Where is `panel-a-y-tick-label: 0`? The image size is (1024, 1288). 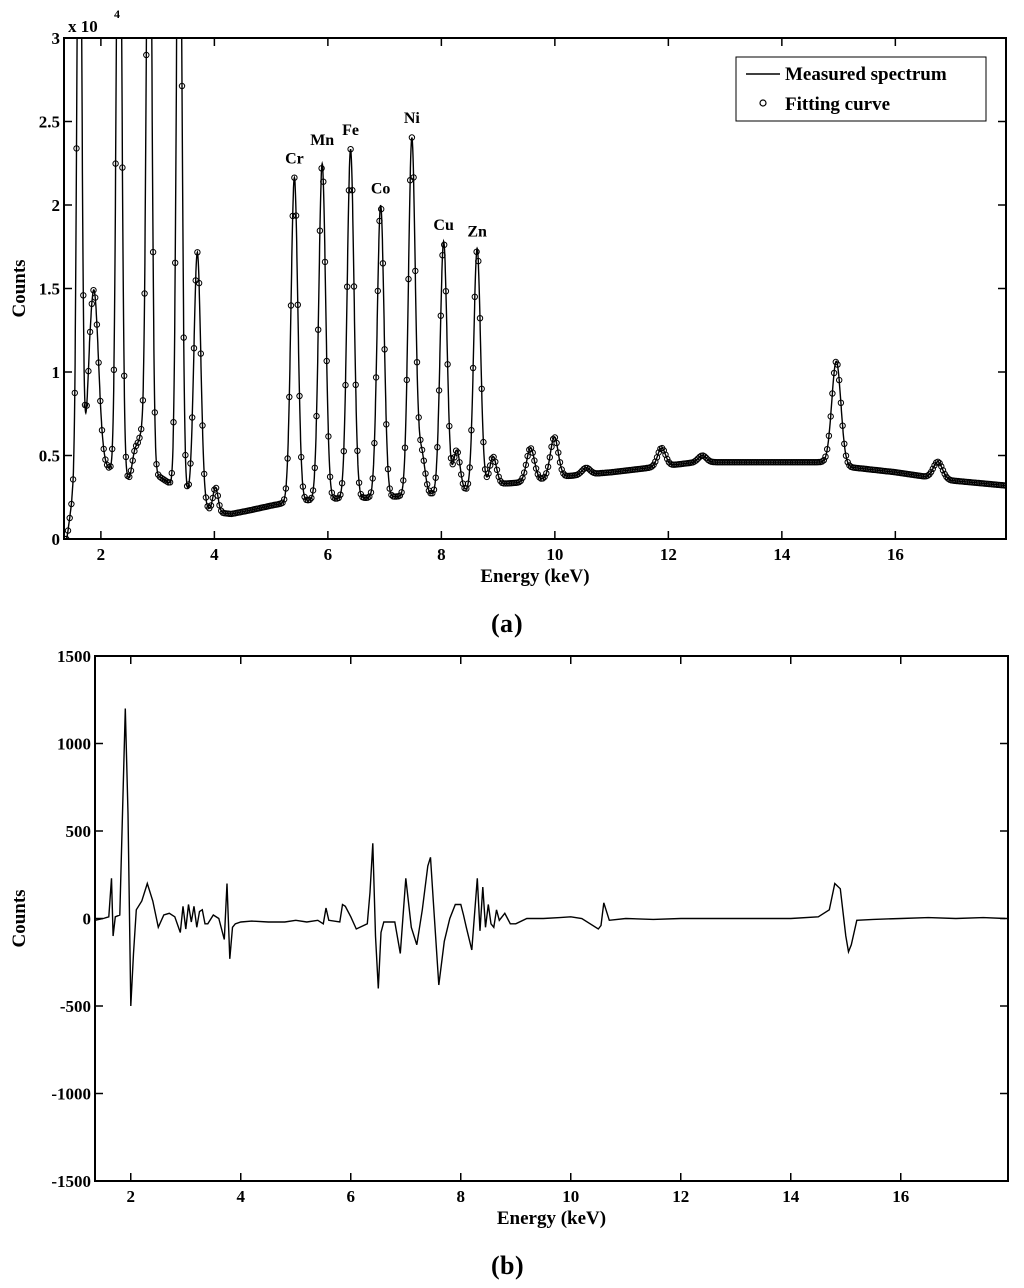 panel-a-y-tick-label: 0 is located at coordinates (56, 539).